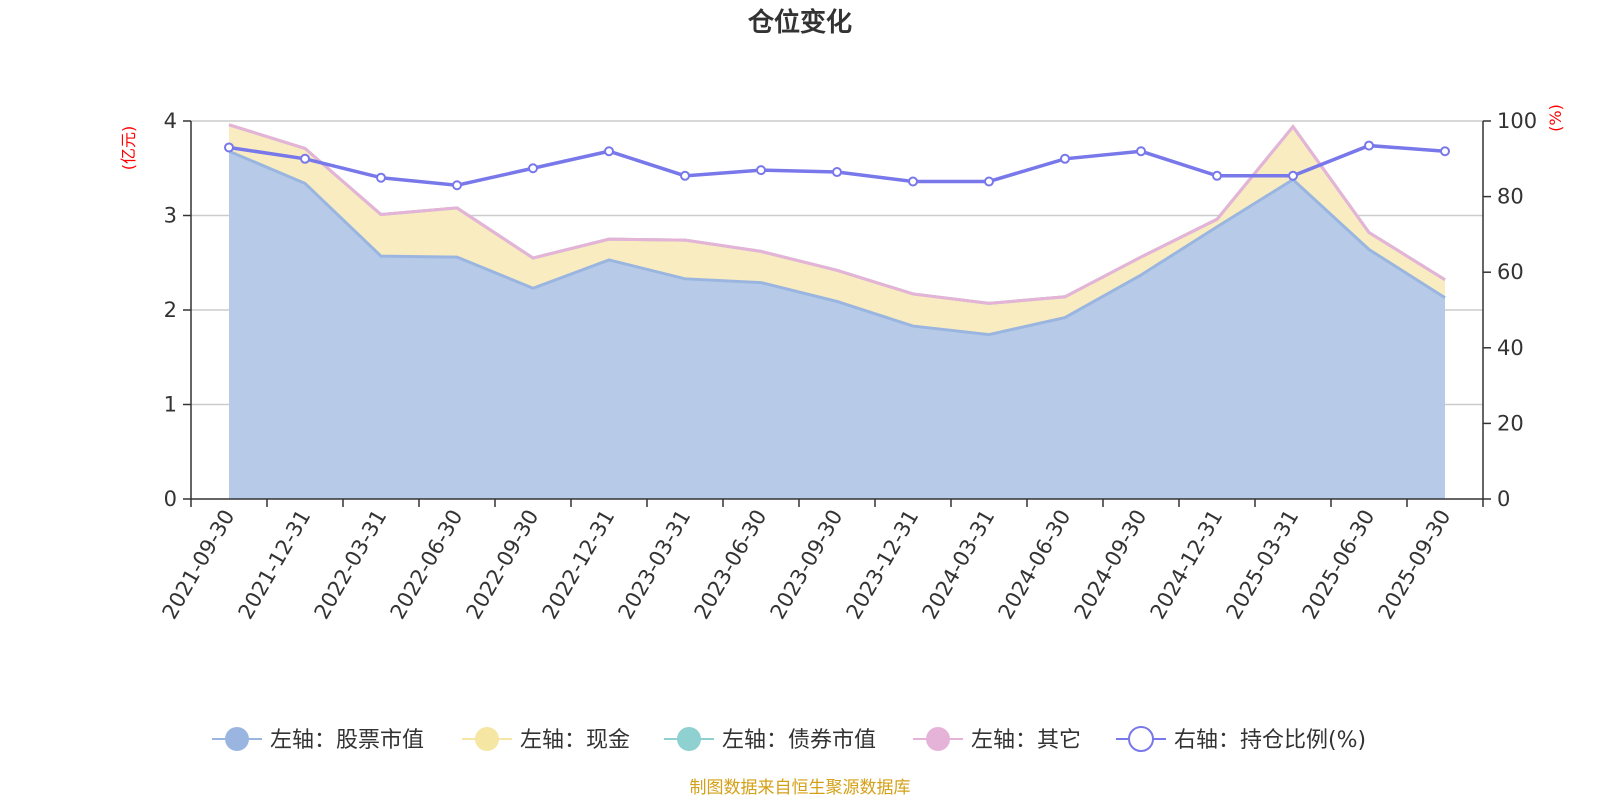 The width and height of the screenshot is (1600, 800). I want to click on legend-label: 右轴：持仓比例(%), so click(1270, 740).